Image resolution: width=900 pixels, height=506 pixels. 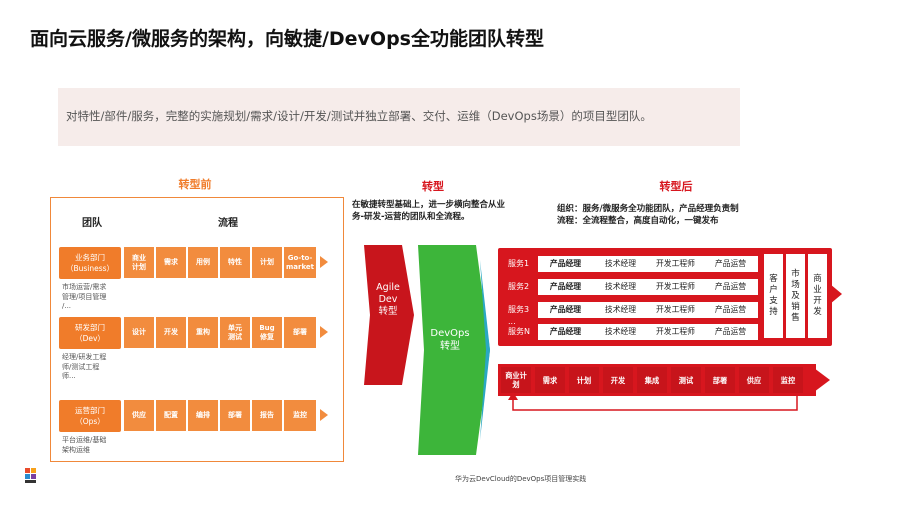 I want to click on pipeline-bar: 商业计 划需求 计划 开发 集成 测试 部署 供应 监控, so click(x=657, y=380).